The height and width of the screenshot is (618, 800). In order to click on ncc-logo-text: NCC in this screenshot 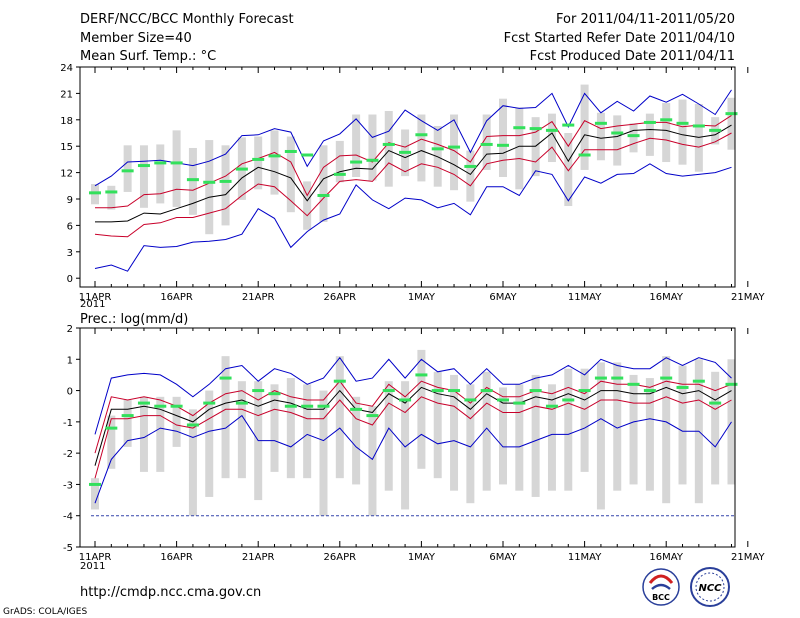, I will do `click(710, 588)`.